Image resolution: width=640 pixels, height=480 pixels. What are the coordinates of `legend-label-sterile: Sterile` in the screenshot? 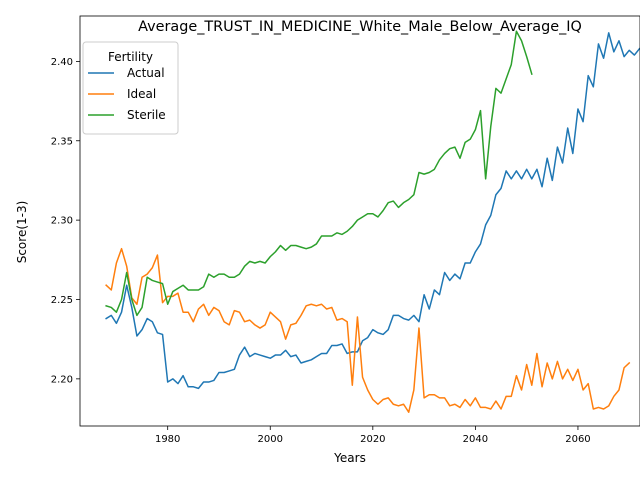 It's located at (146, 115).